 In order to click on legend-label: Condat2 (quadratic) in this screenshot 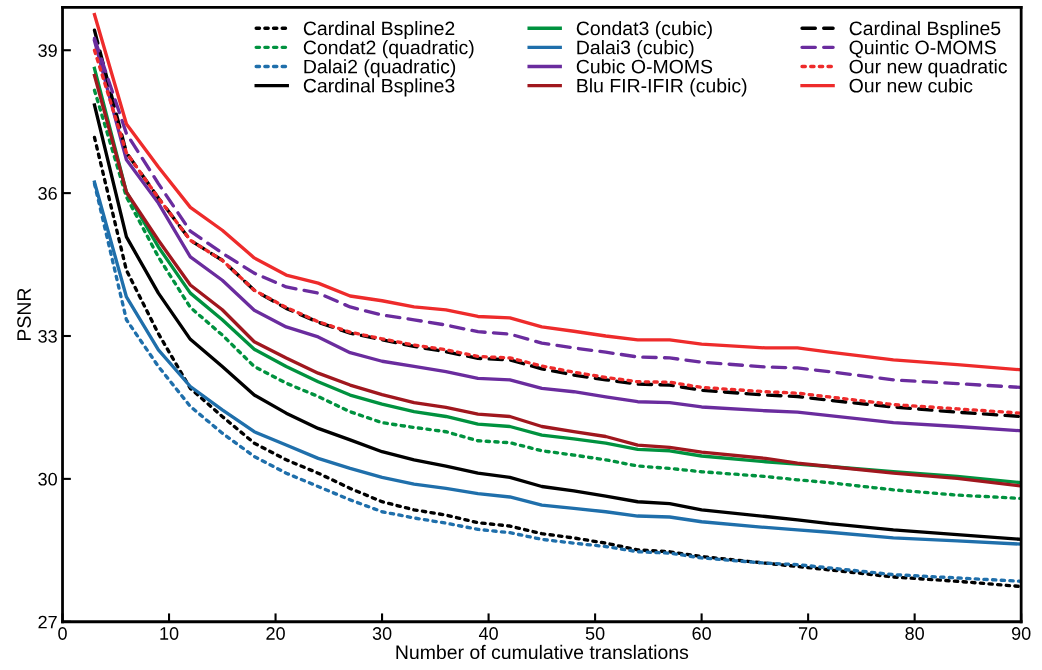, I will do `click(388, 49)`.